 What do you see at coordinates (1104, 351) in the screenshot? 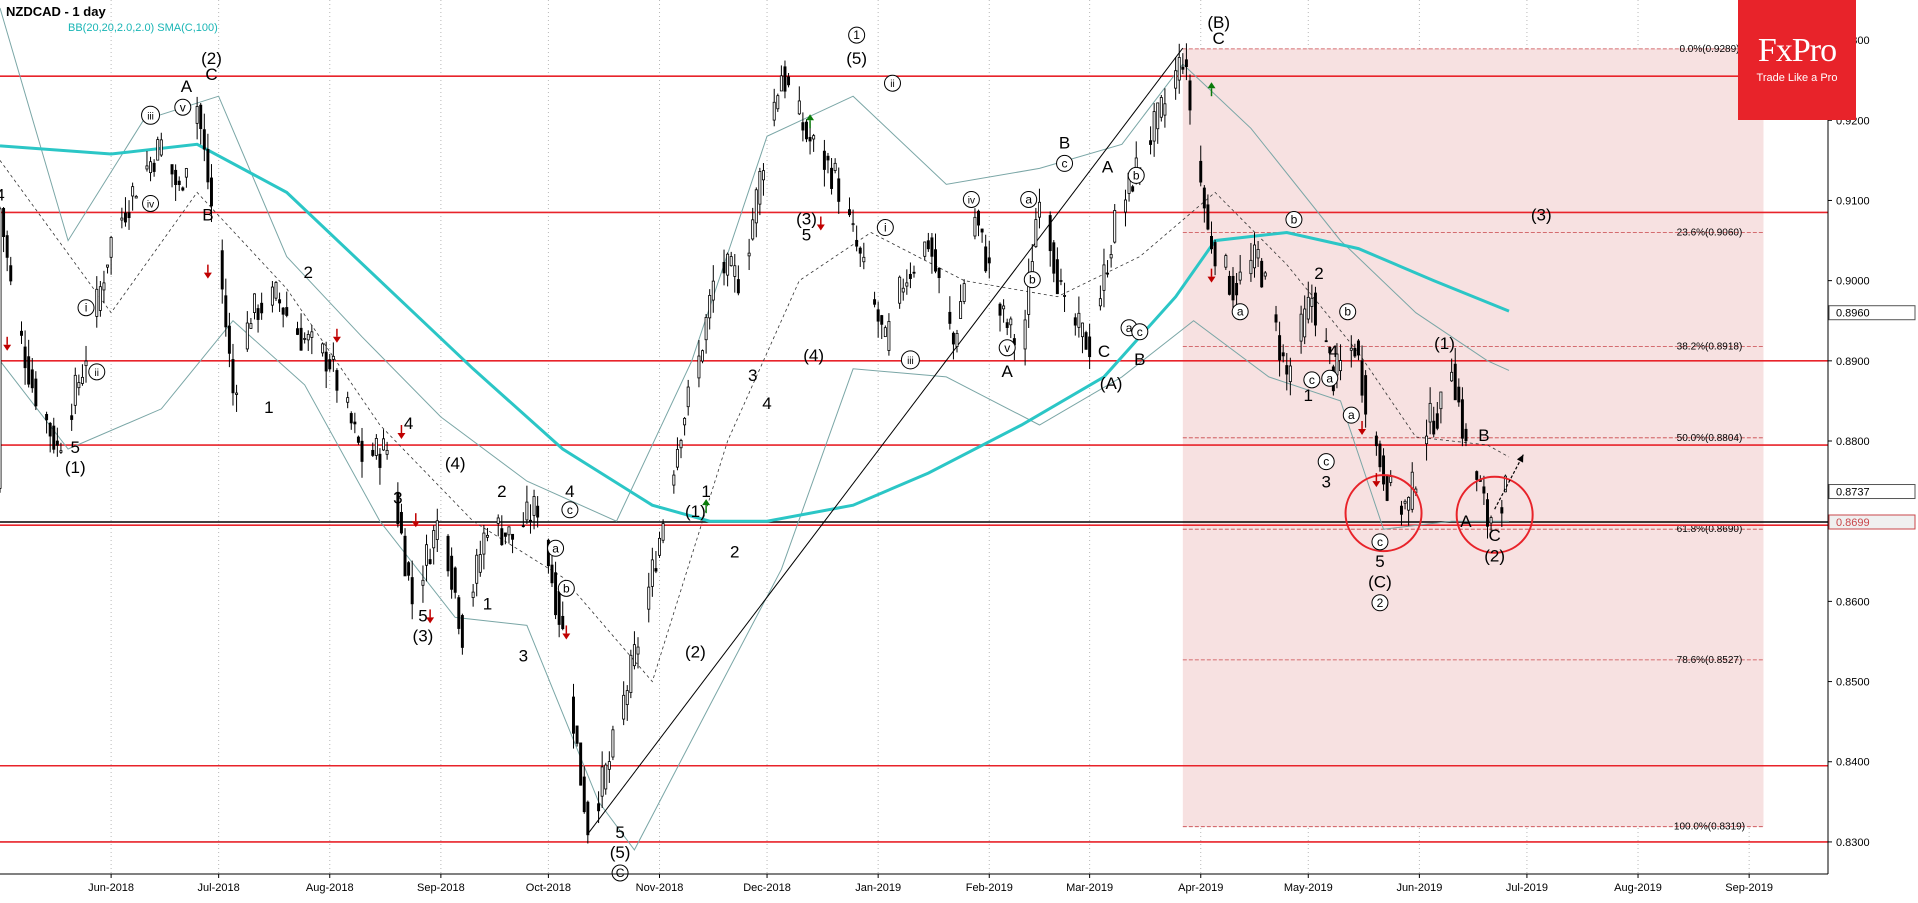
I see `wave-label: C` at bounding box center [1104, 351].